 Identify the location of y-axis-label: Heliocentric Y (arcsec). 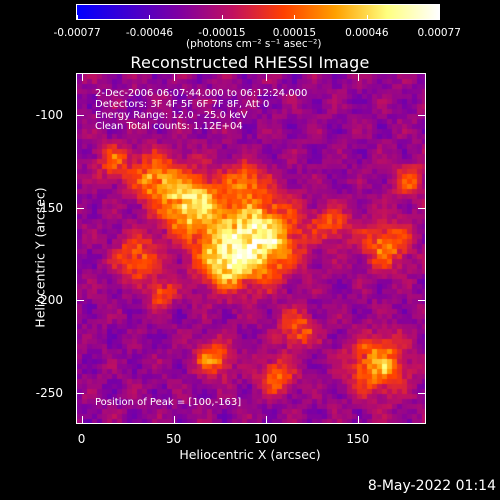
(40, 257).